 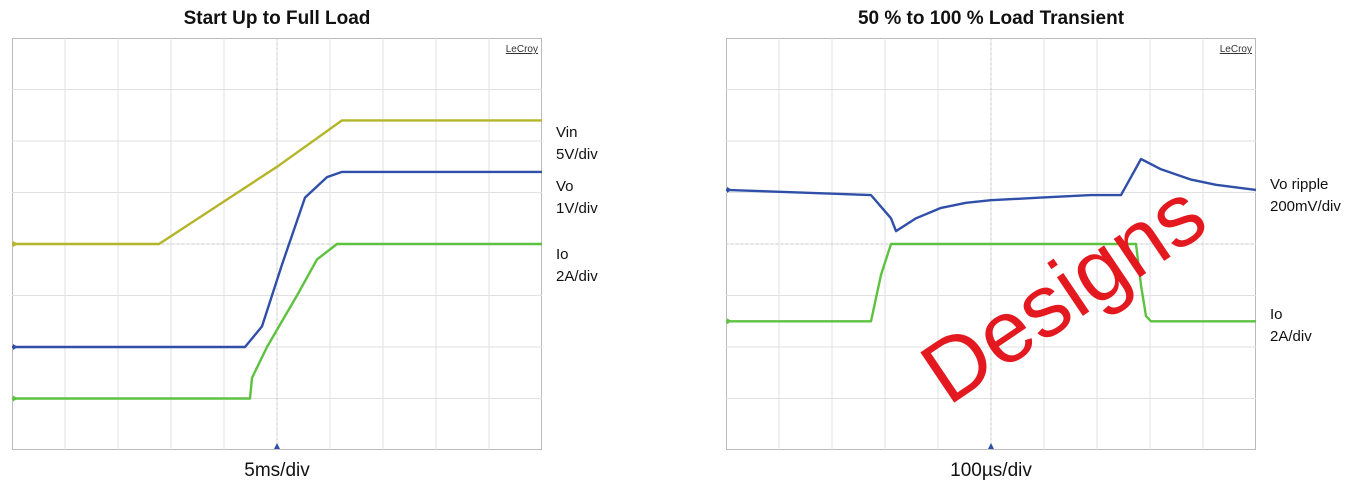 I want to click on trace-vo-ripple, so click(x=991, y=195).